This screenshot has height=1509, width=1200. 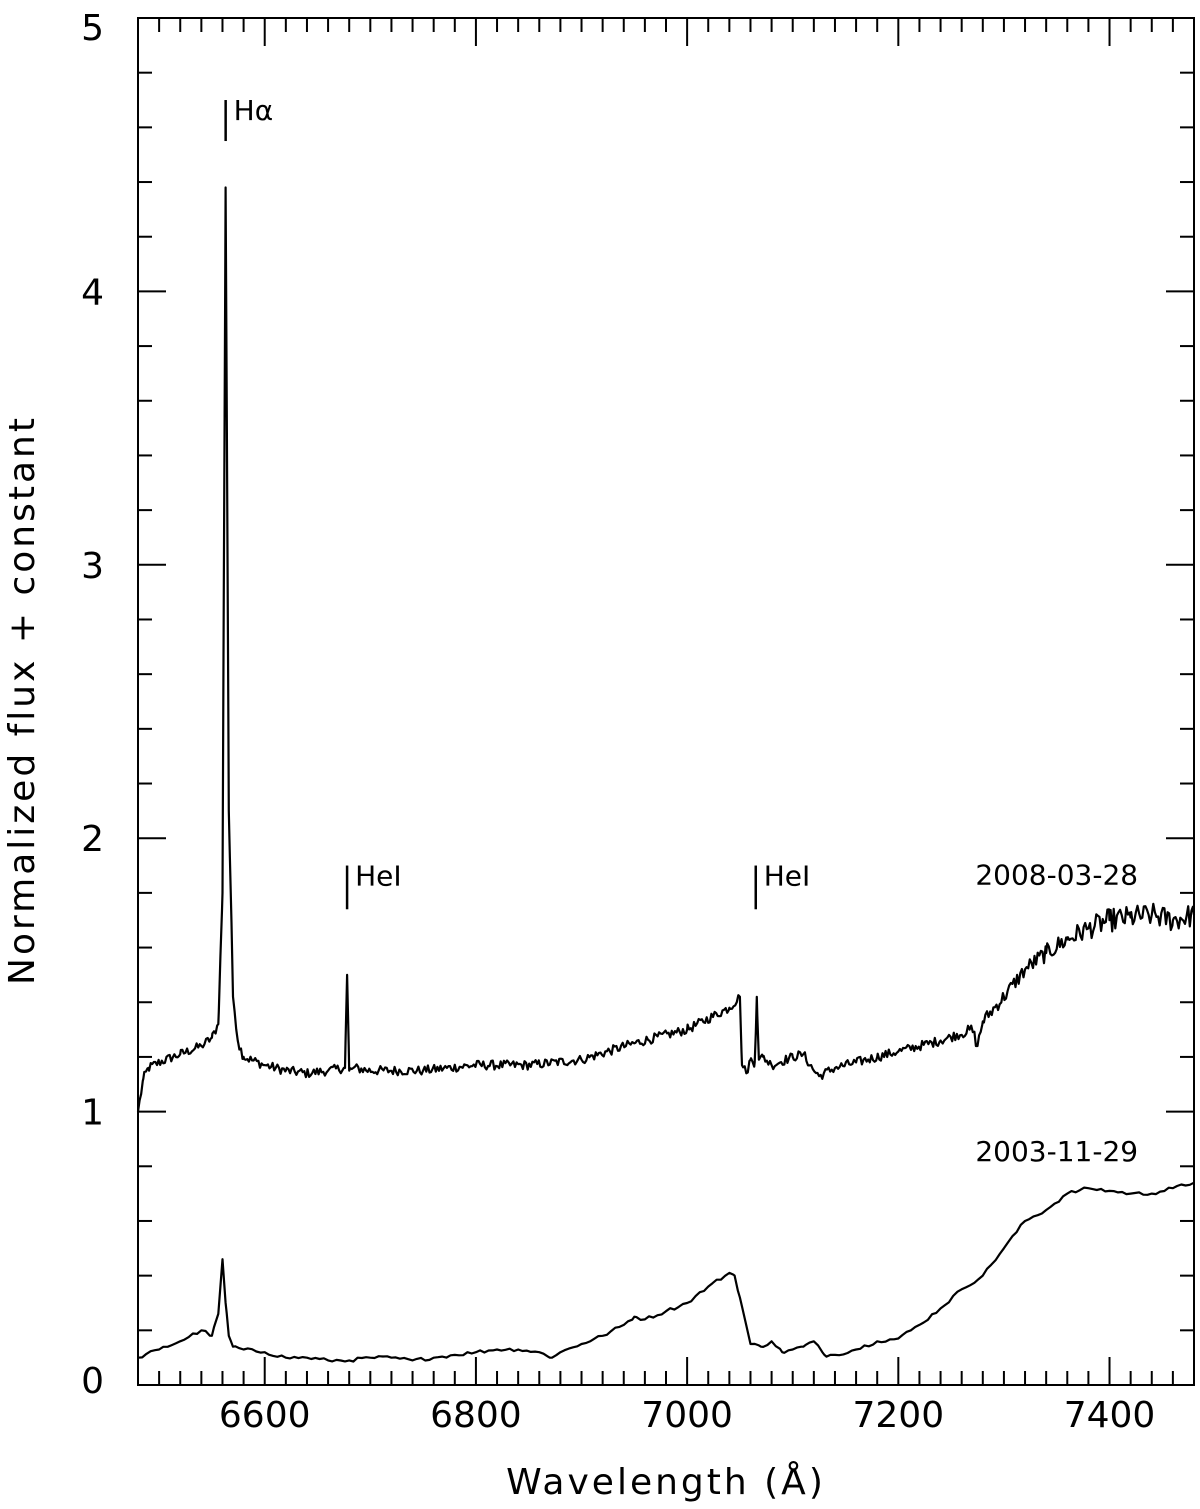 I want to click on y-tick-label: 0, so click(x=92, y=1381).